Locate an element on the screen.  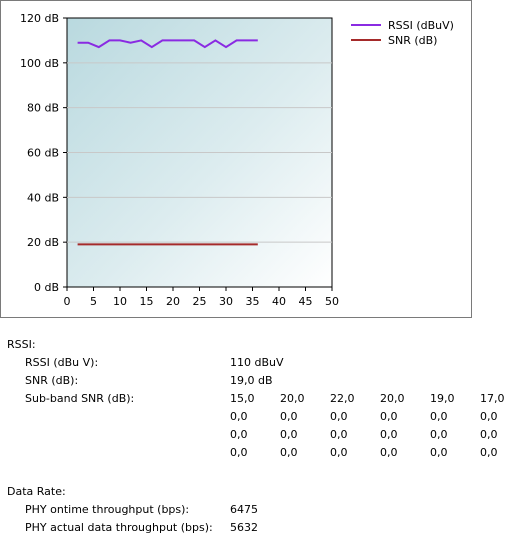
subband-snr-cell: 22,0 is located at coordinates (342, 398).